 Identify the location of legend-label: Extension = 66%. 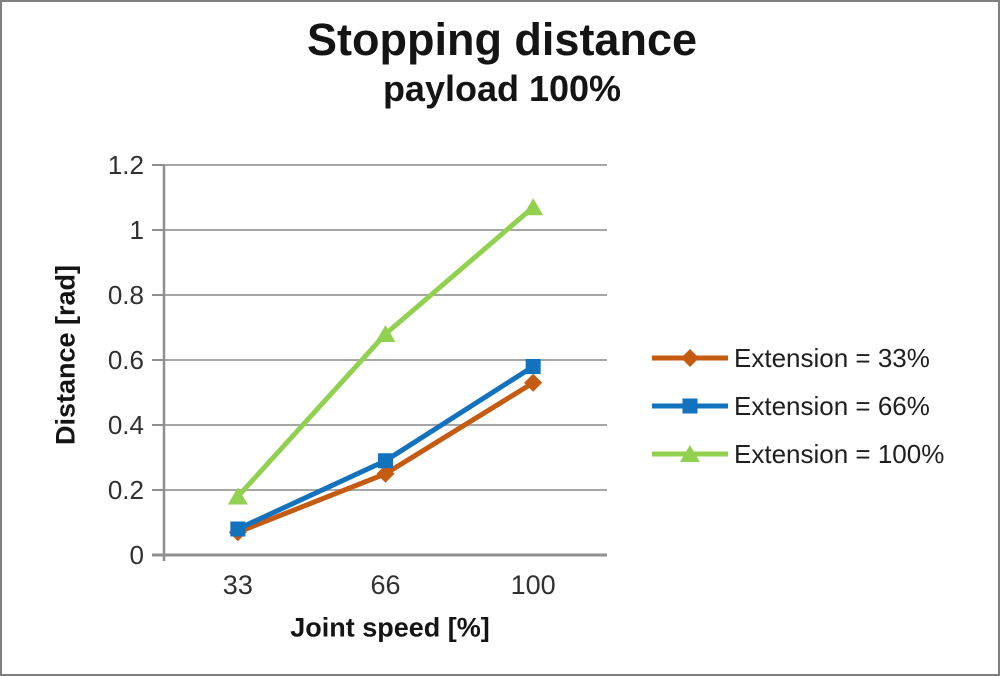
(832, 405).